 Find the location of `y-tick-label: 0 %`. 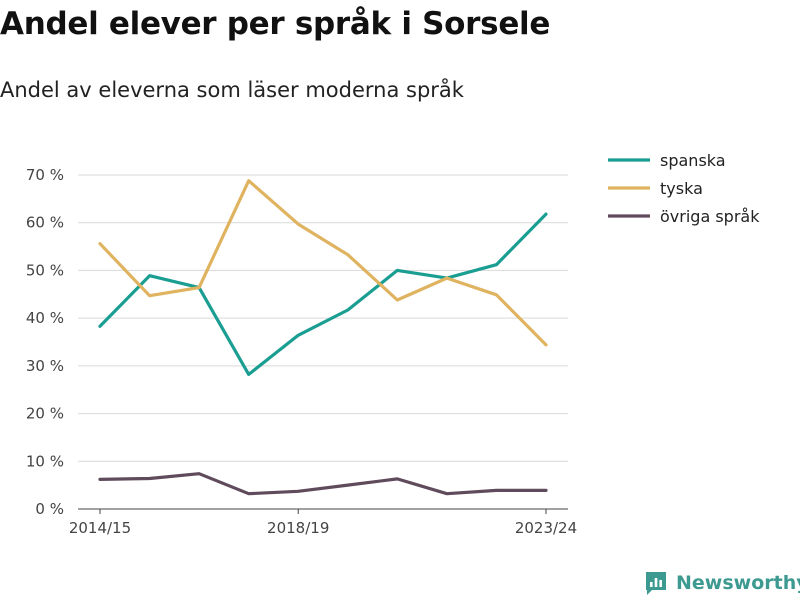

y-tick-label: 0 % is located at coordinates (49, 509).